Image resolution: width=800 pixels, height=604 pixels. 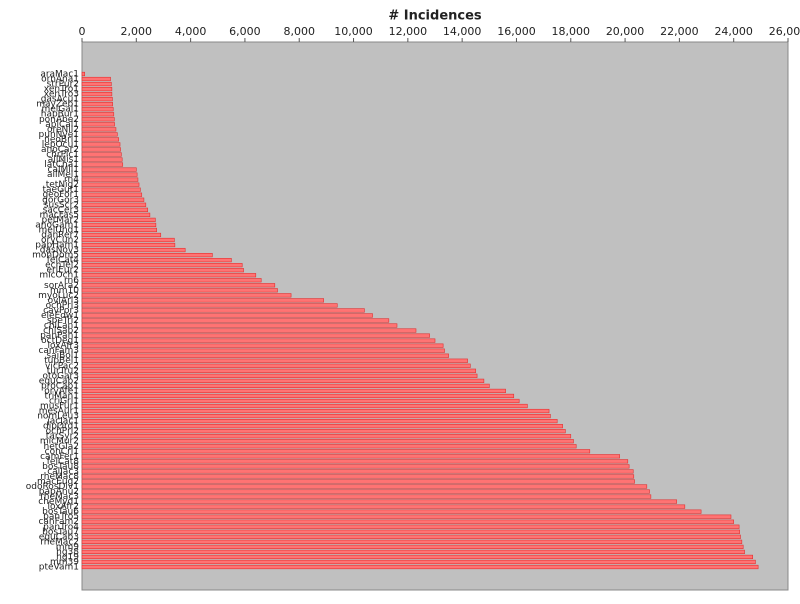 What do you see at coordinates (60, 100) in the screenshot?
I see `y-tick-label: gasAcu1` at bounding box center [60, 100].